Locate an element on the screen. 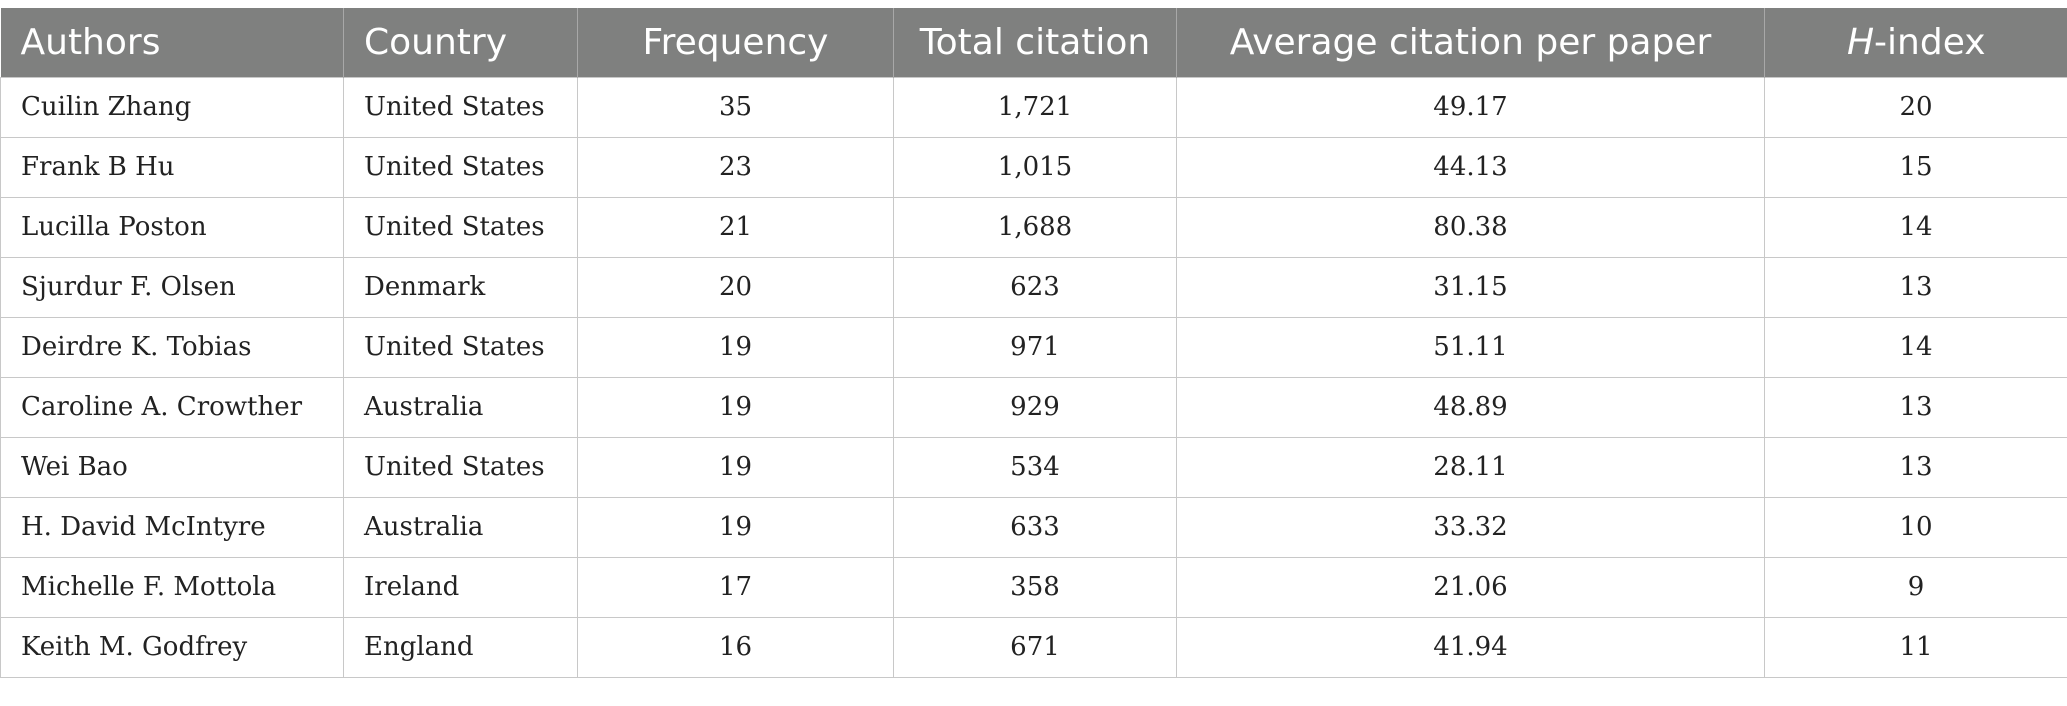 The height and width of the screenshot is (706, 2067). cell-h-index: 20 is located at coordinates (1915, 107).